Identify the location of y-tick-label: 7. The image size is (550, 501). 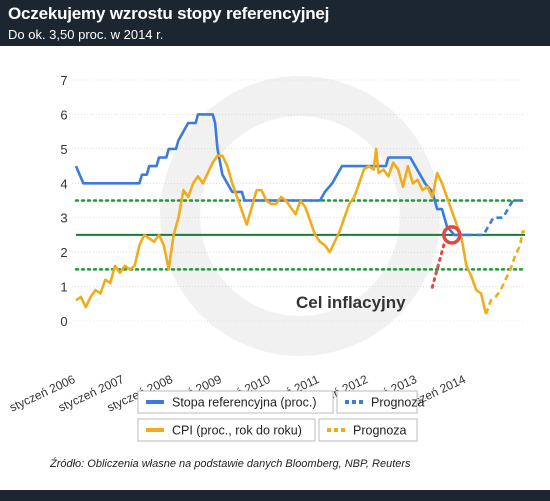
(63, 80).